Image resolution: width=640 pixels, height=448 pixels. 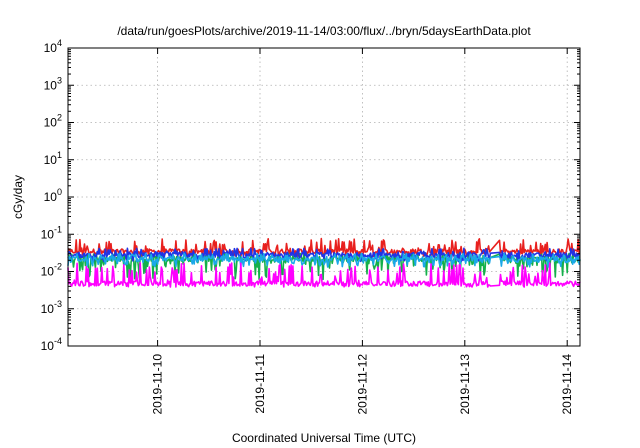 I want to click on y-tick-label: 10⁰, so click(x=53, y=195).